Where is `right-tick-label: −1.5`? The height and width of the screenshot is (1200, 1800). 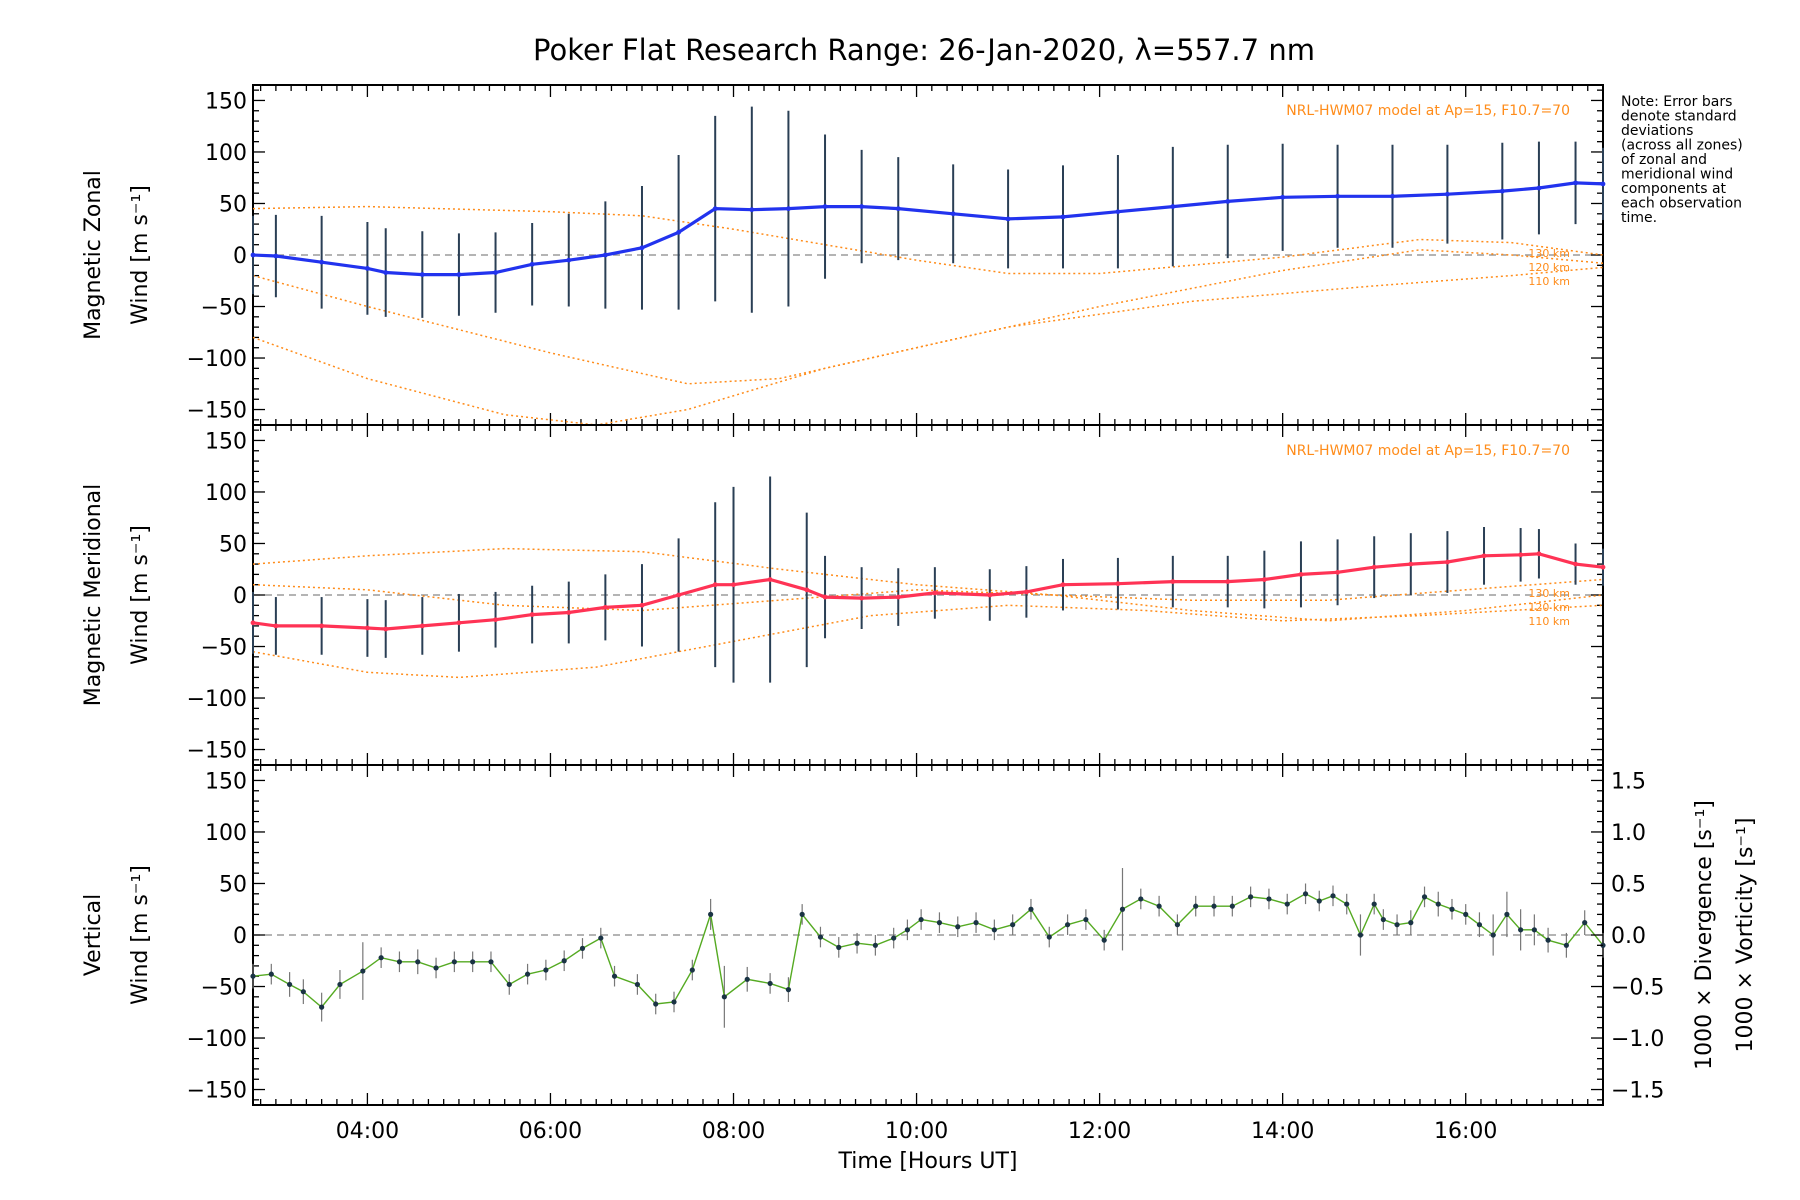
right-tick-label: −1.5 is located at coordinates (1637, 1091).